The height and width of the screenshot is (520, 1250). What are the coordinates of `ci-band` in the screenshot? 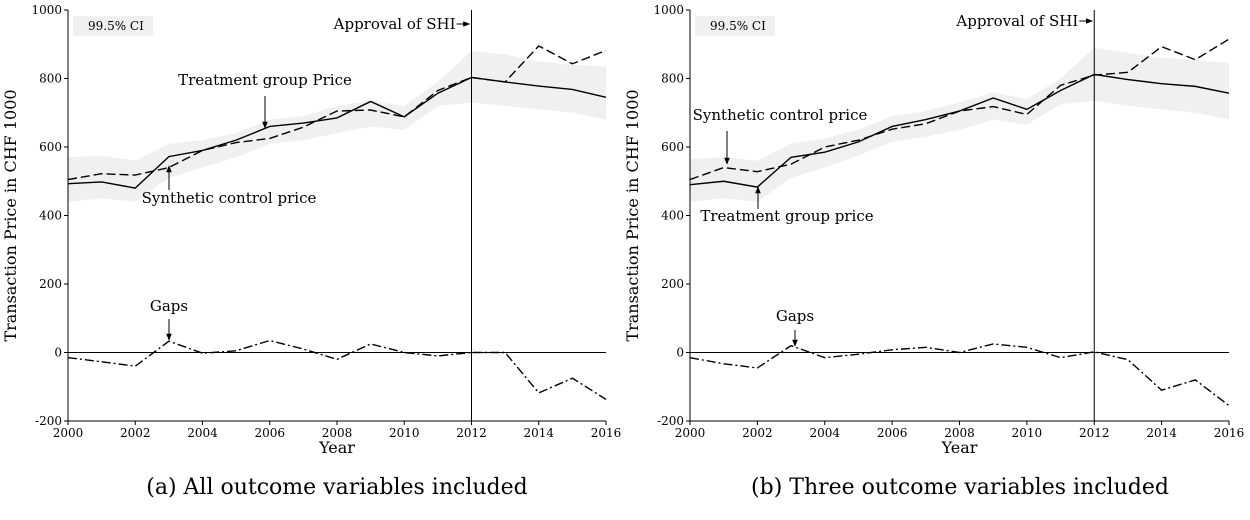 It's located at (959, 124).